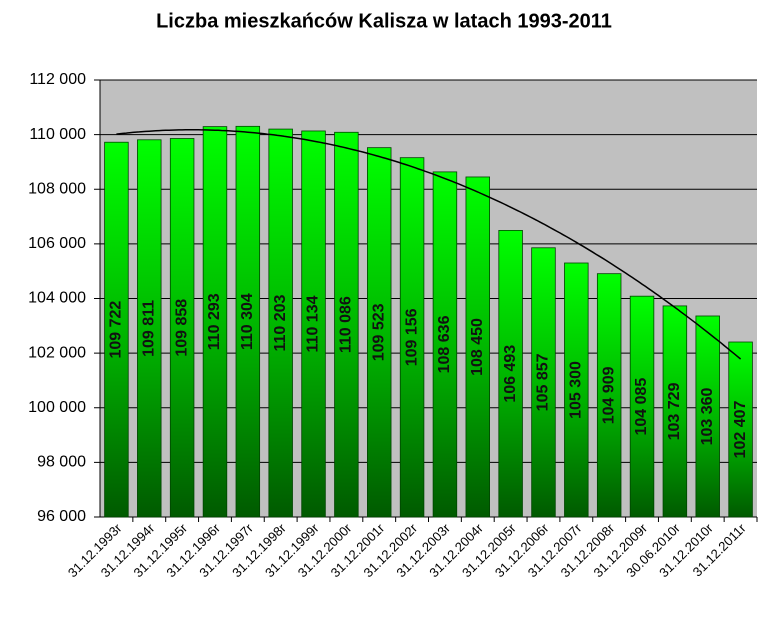 The width and height of the screenshot is (768, 628). What do you see at coordinates (57, 243) in the screenshot?
I see `y-tick-label: 106 000` at bounding box center [57, 243].